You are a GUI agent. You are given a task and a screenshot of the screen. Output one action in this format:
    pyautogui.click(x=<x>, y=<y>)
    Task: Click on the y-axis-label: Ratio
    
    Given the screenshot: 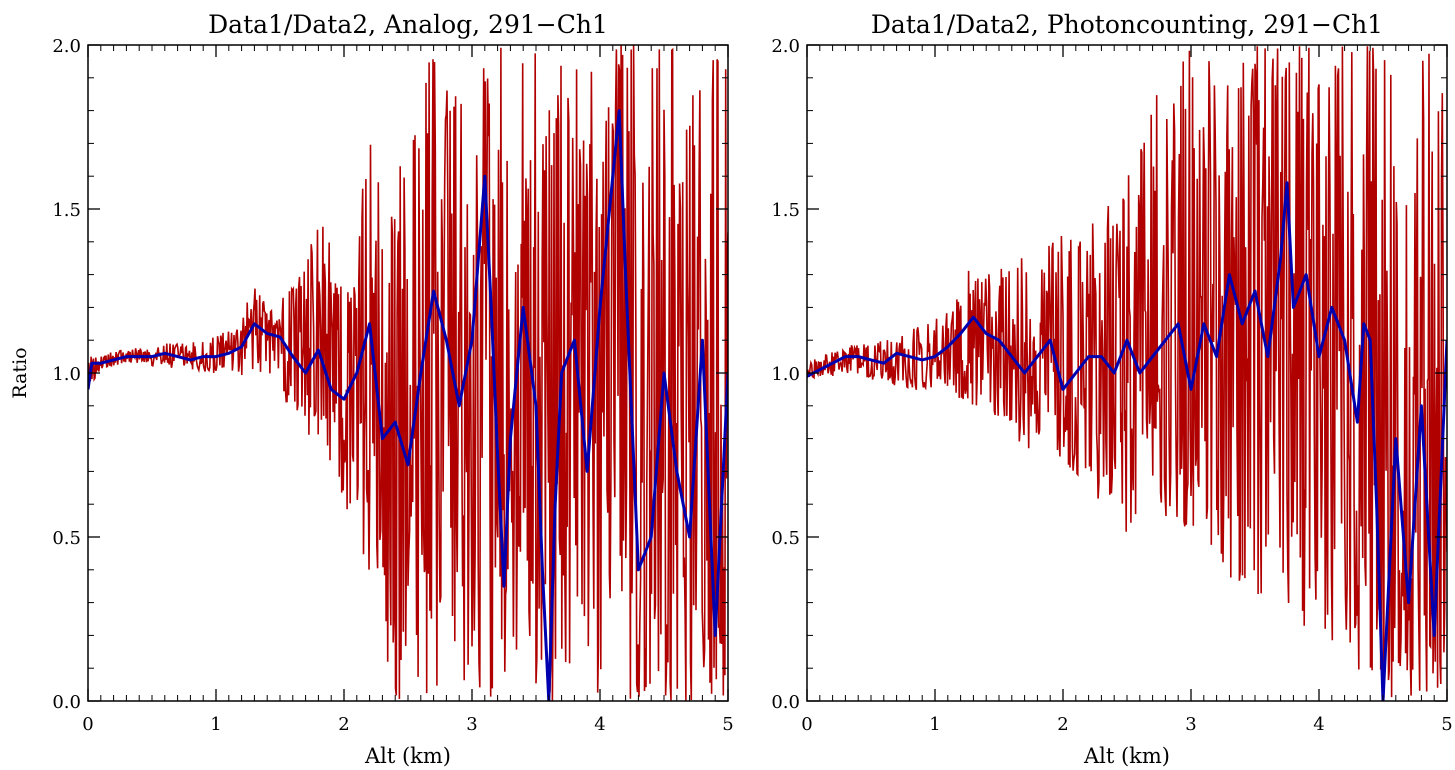 What is the action you would take?
    pyautogui.click(x=20, y=372)
    